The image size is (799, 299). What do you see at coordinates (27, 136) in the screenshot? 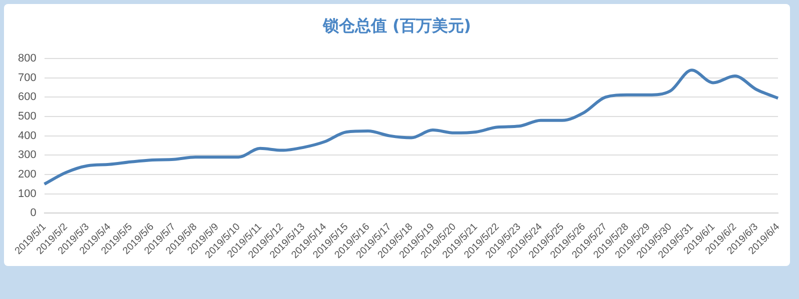
I see `y-tick-label: 400` at bounding box center [27, 136].